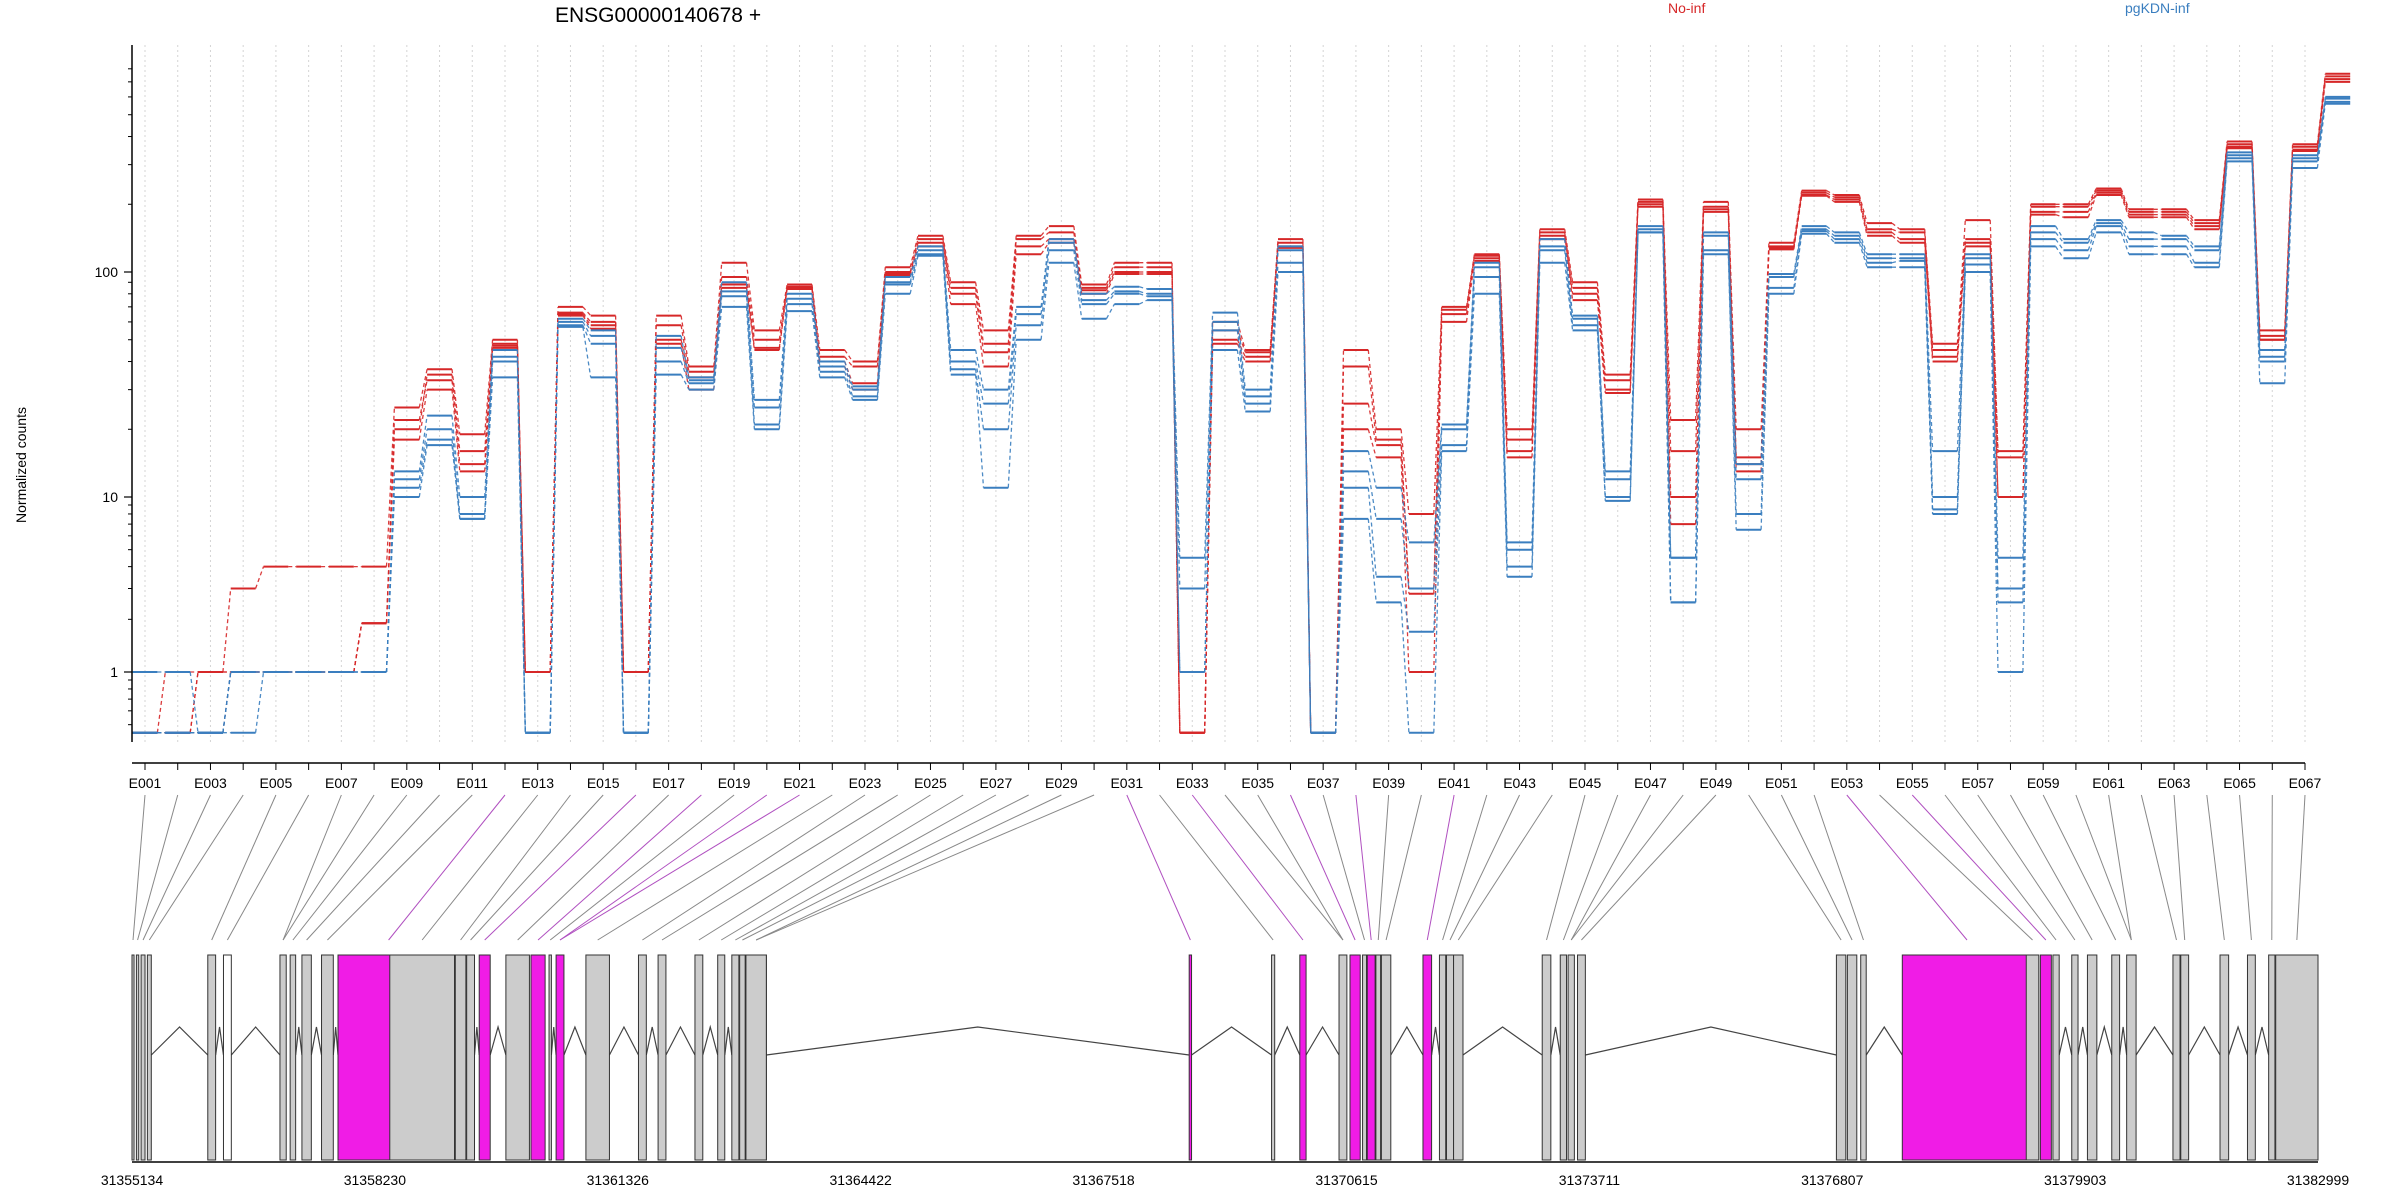  Describe the element at coordinates (375, 1180) in the screenshot. I see `genome-tick-label: 31358230` at that location.